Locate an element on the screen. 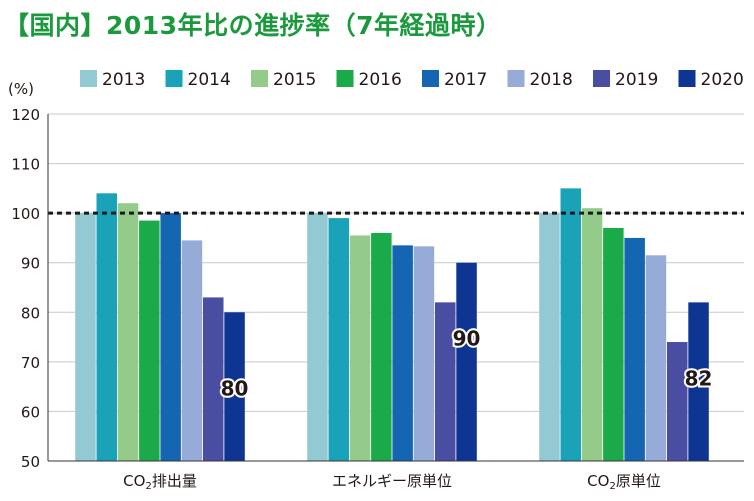 This screenshot has height=501, width=754. bar-2015-cat2 is located at coordinates (592, 334).